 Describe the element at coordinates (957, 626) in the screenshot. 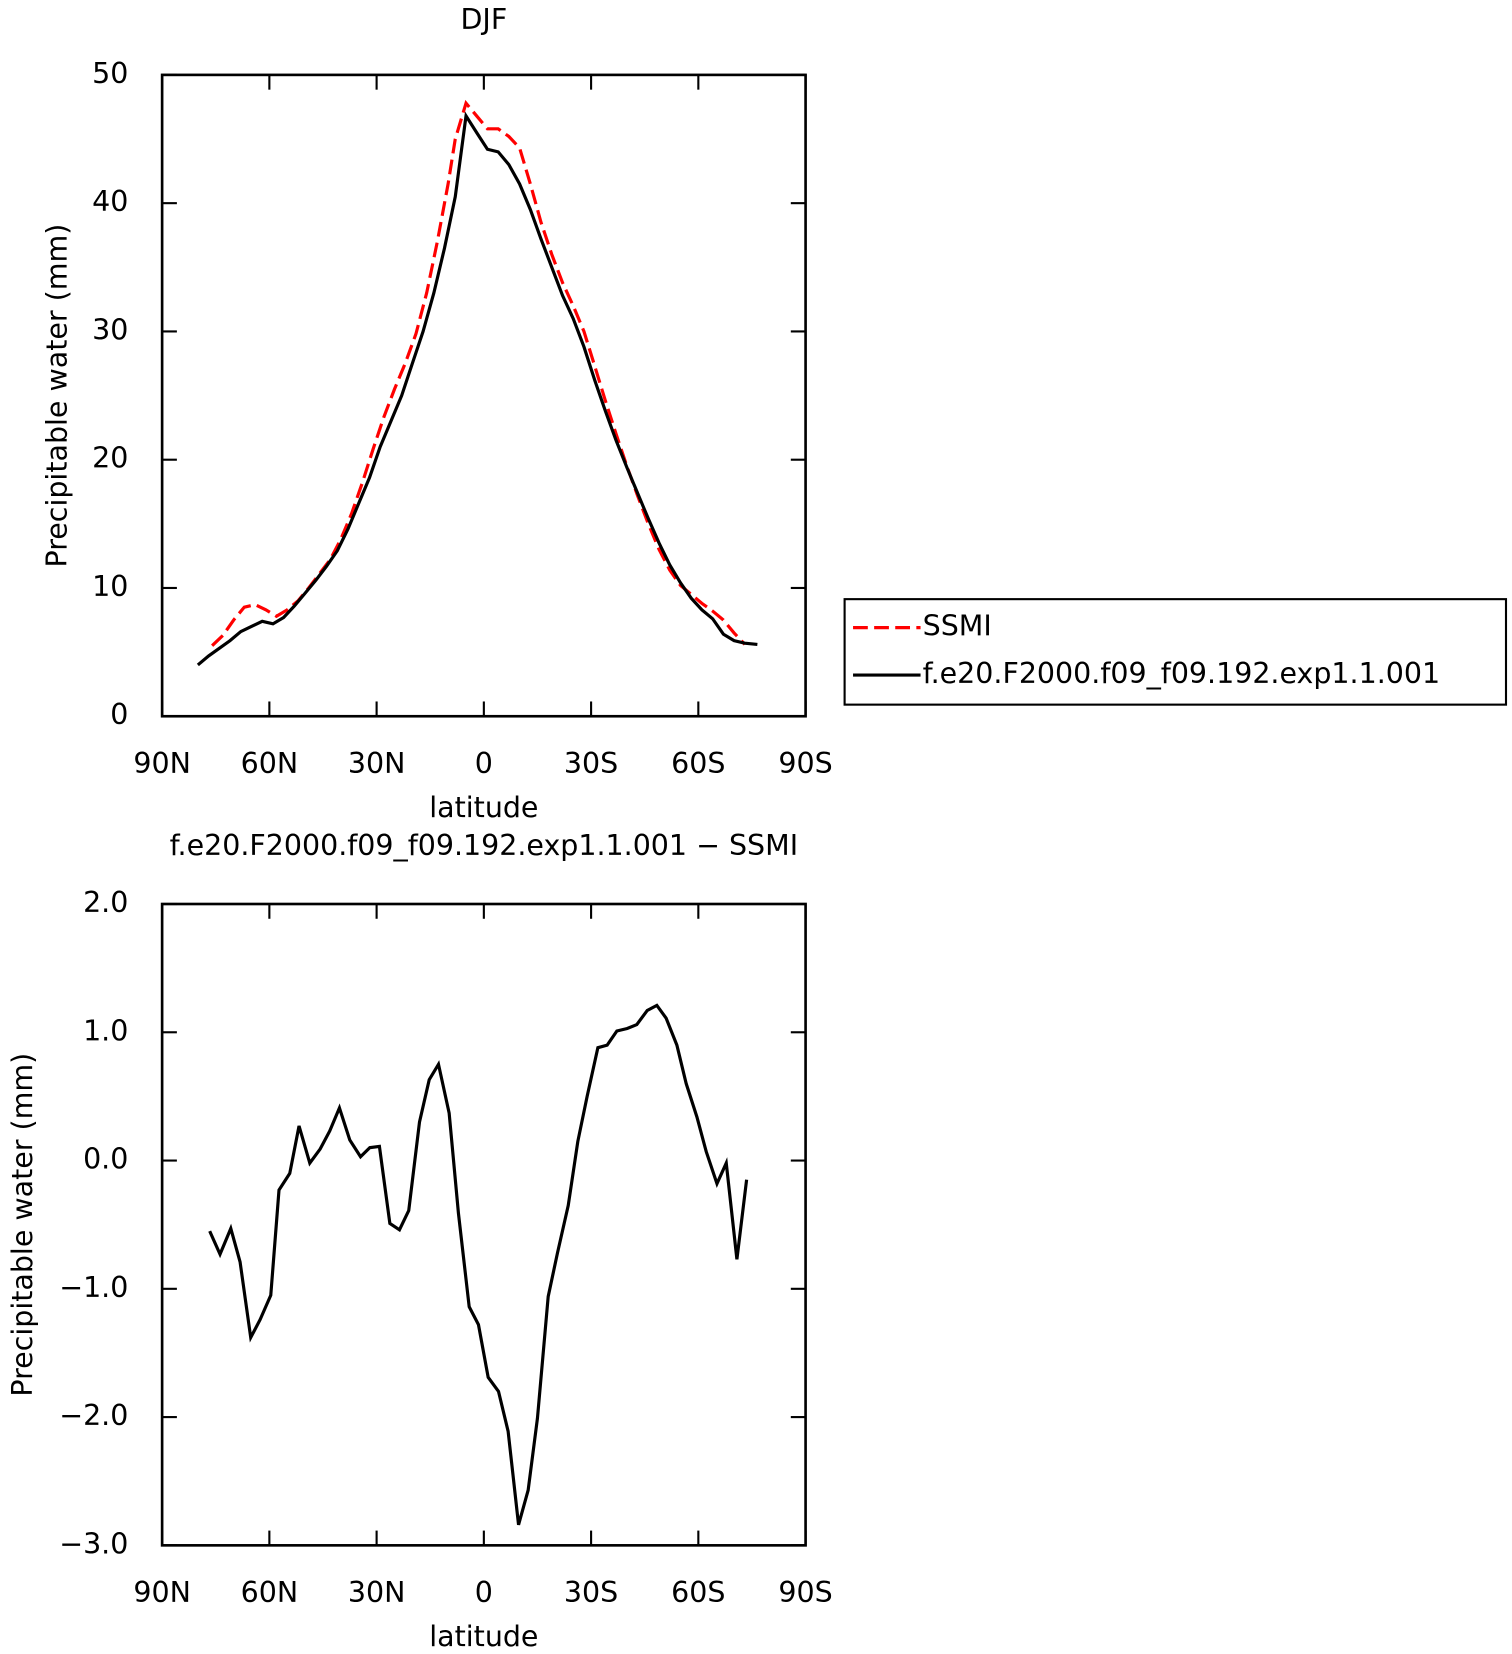

I see `legend-label: SSMI` at that location.